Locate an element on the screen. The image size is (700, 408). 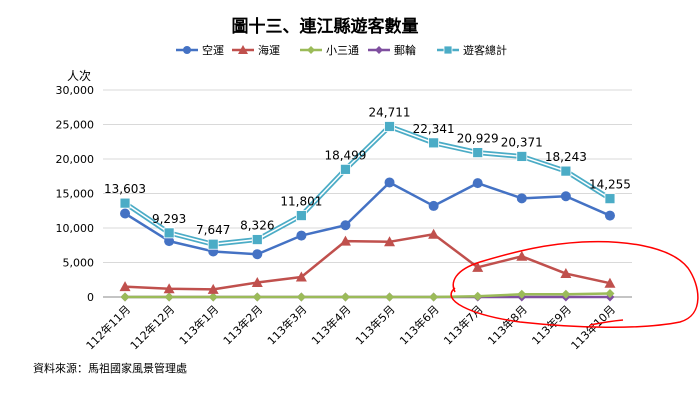
source-note: 資料來源：馬祖國家風景管理處 is located at coordinates (110, 368).